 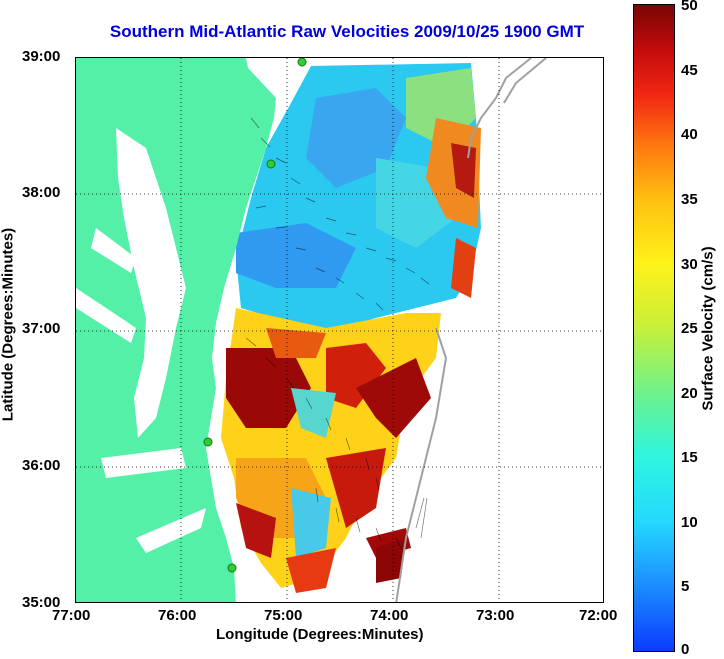 I want to click on colorbar-tick: 20, so click(x=689, y=393).